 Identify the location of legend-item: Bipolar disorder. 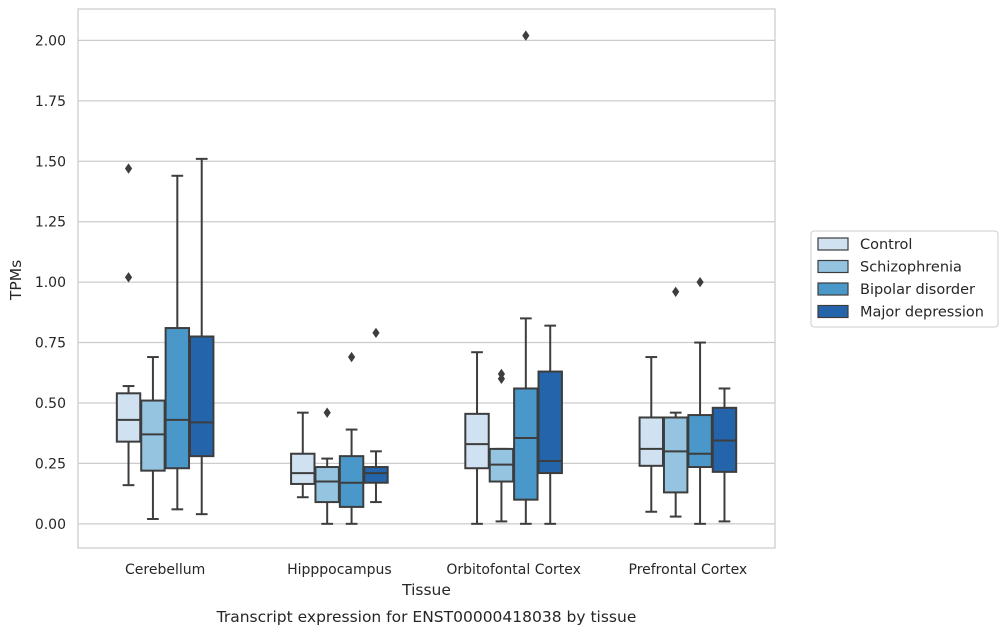
(896, 290).